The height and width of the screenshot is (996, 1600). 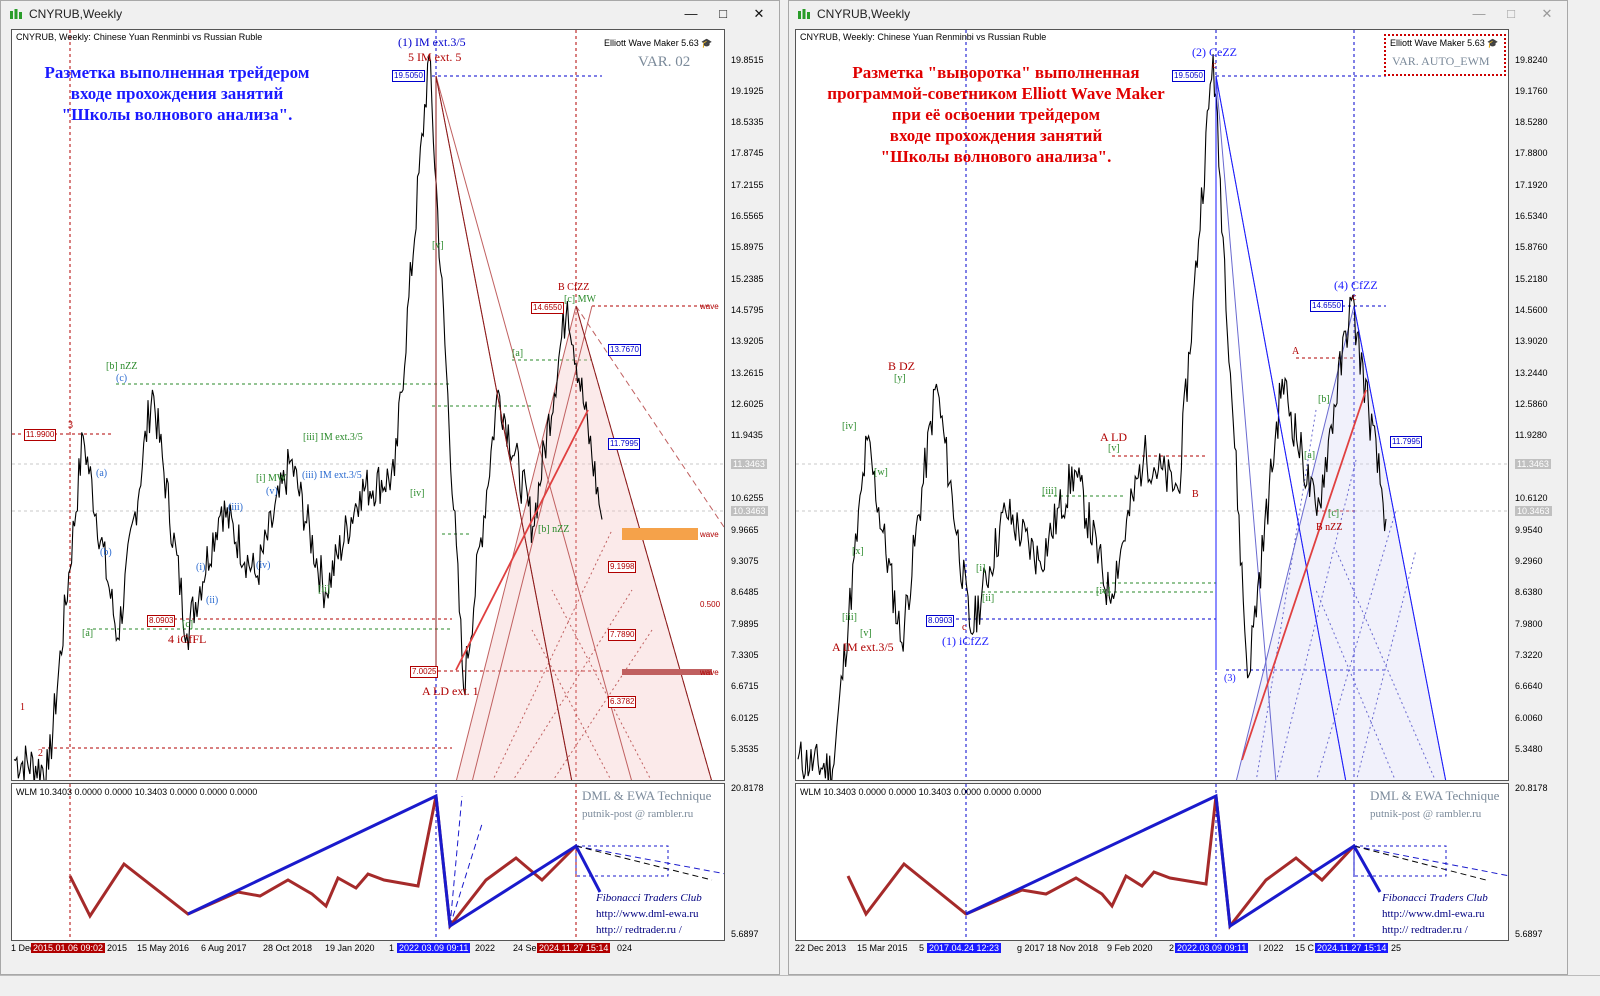 What do you see at coordinates (201, 567) in the screenshot?
I see `wave-label: (i)` at bounding box center [201, 567].